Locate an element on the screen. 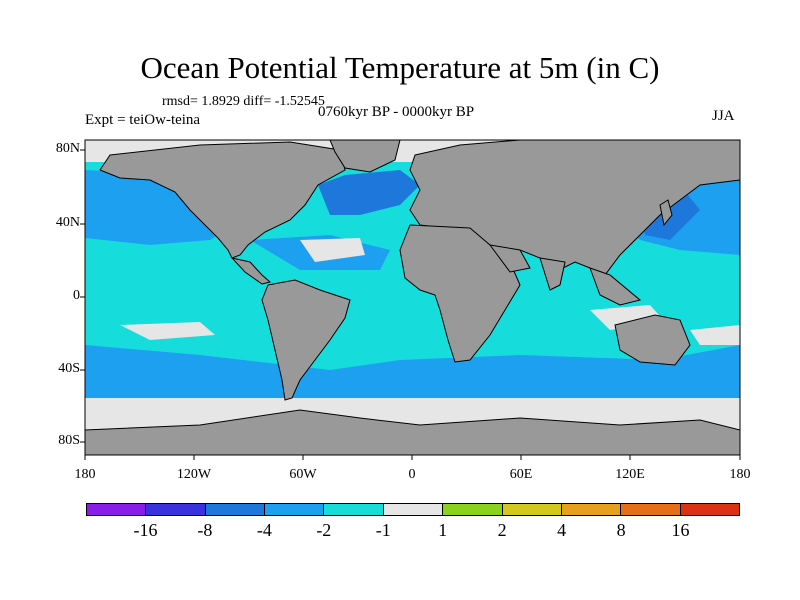 Image resolution: width=800 pixels, height=600 pixels. colorbar-label: -1 is located at coordinates (383, 530).